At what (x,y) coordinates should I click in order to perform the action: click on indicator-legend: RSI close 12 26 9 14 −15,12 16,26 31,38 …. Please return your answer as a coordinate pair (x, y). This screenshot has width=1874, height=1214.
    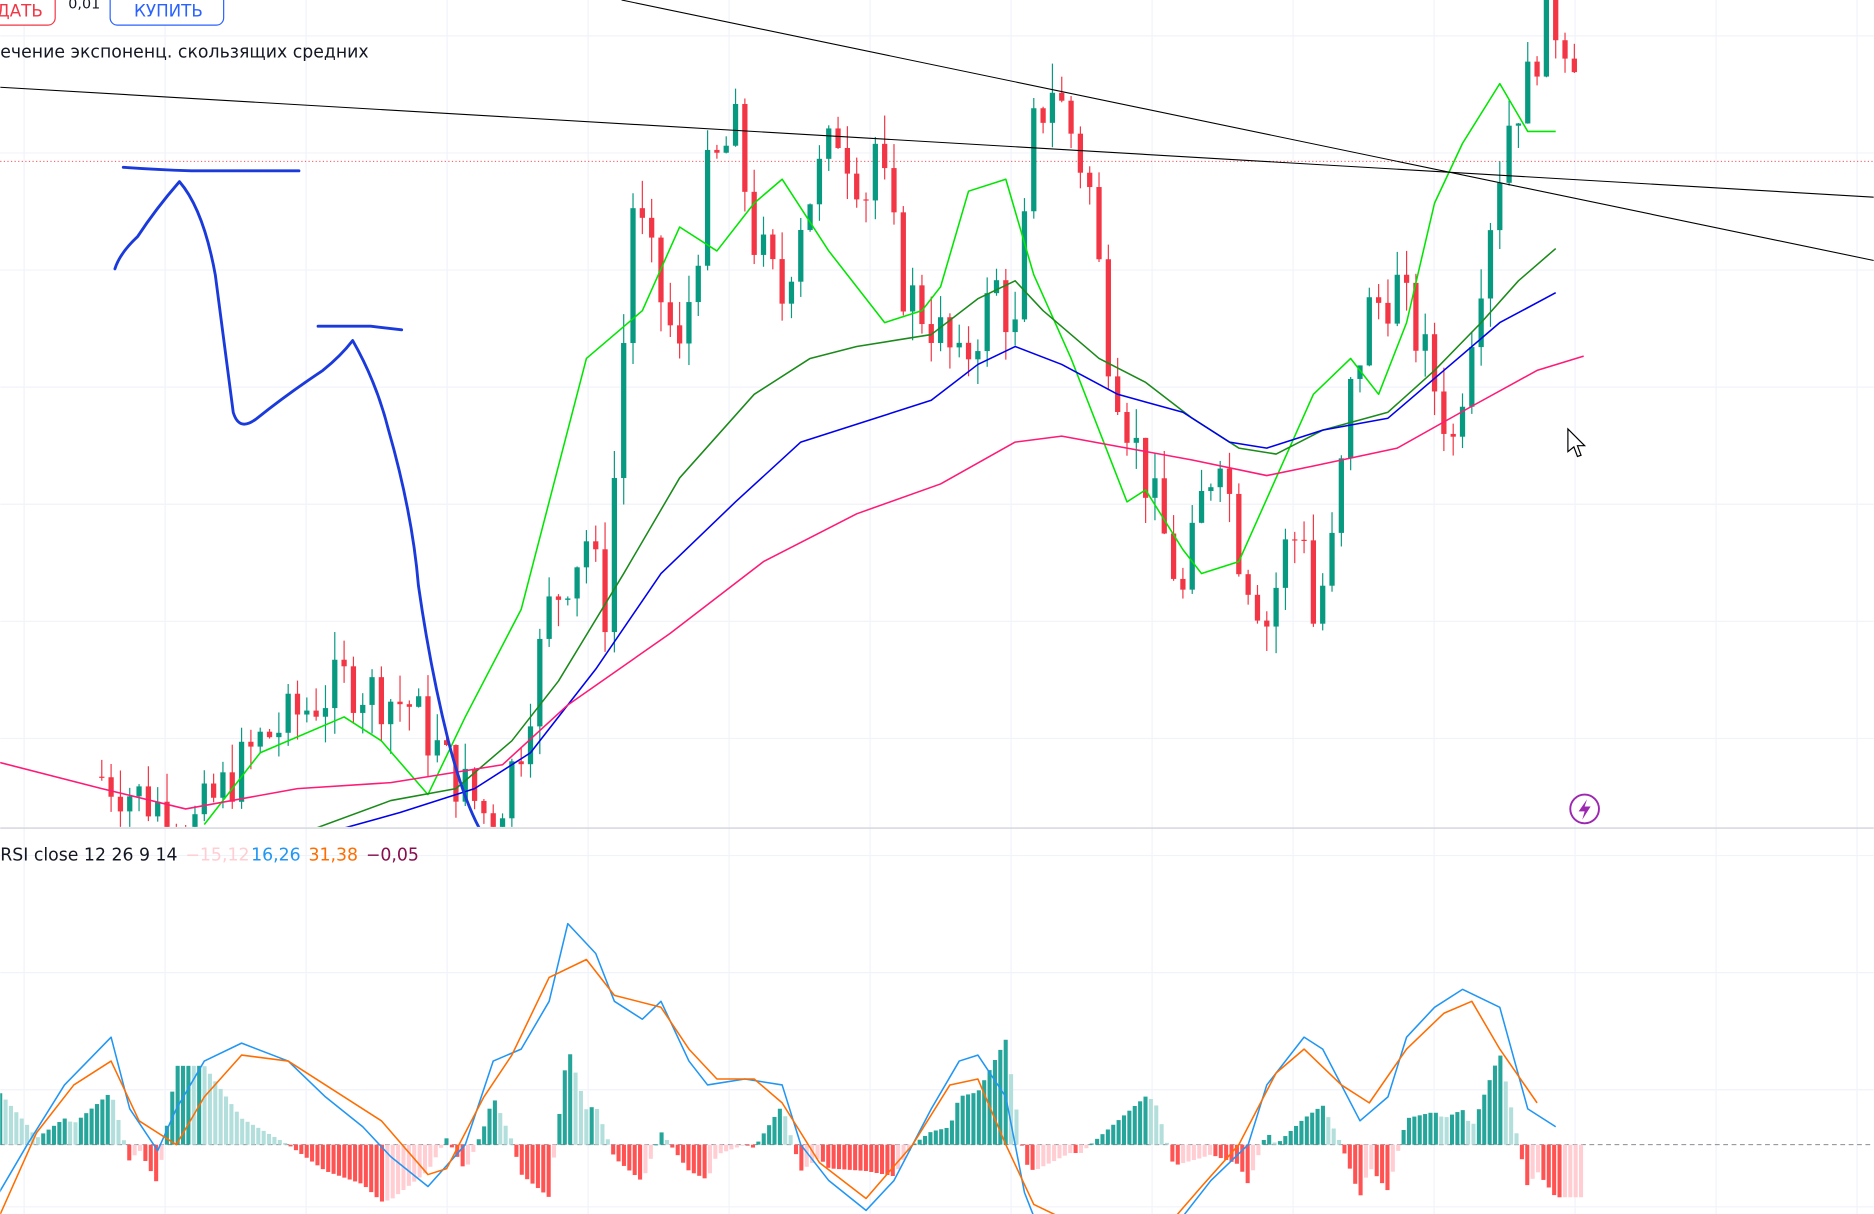
    Looking at the image, I should click on (209, 855).